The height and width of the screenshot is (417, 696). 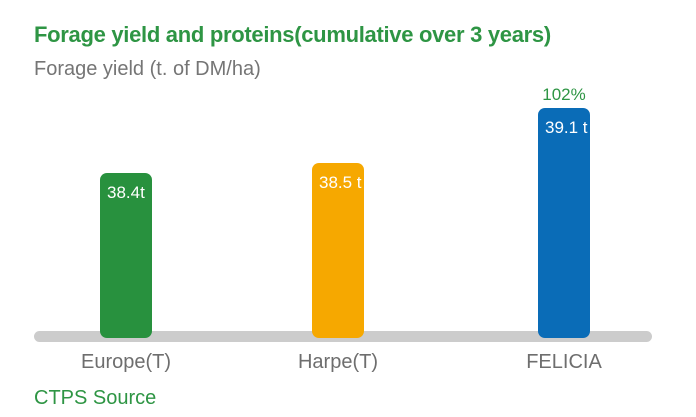 What do you see at coordinates (126, 192) in the screenshot?
I see `bar-value-label: 38.4t` at bounding box center [126, 192].